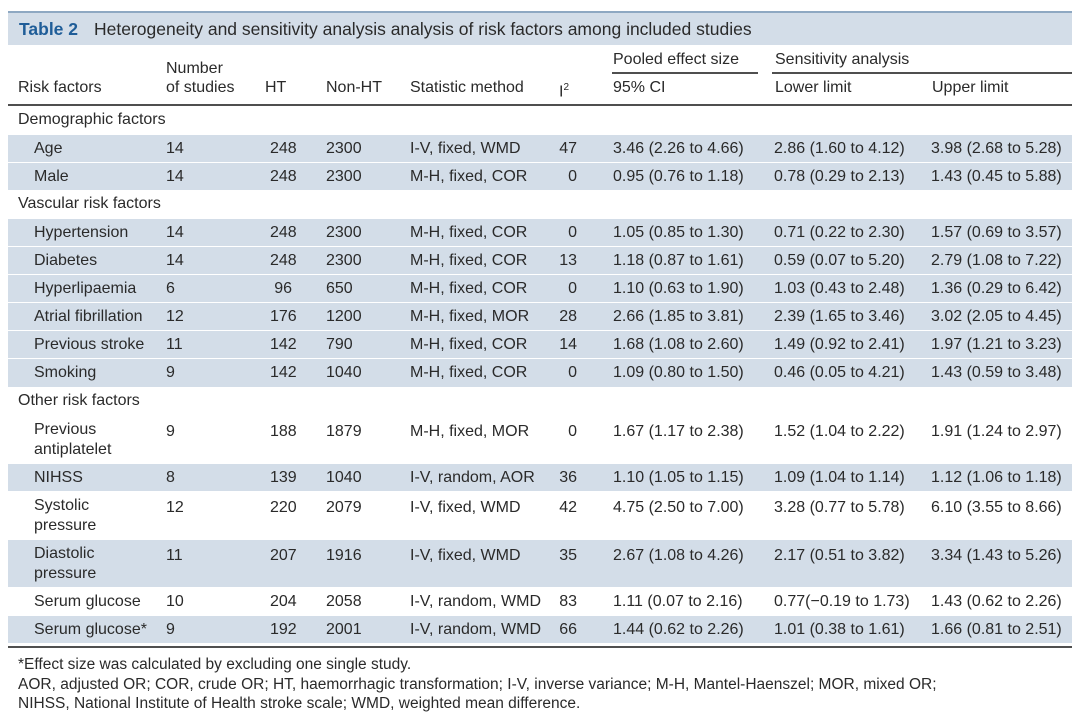  I want to click on cell-pooled-ci: 1.18 (0.87 to 1.61), so click(678, 260).